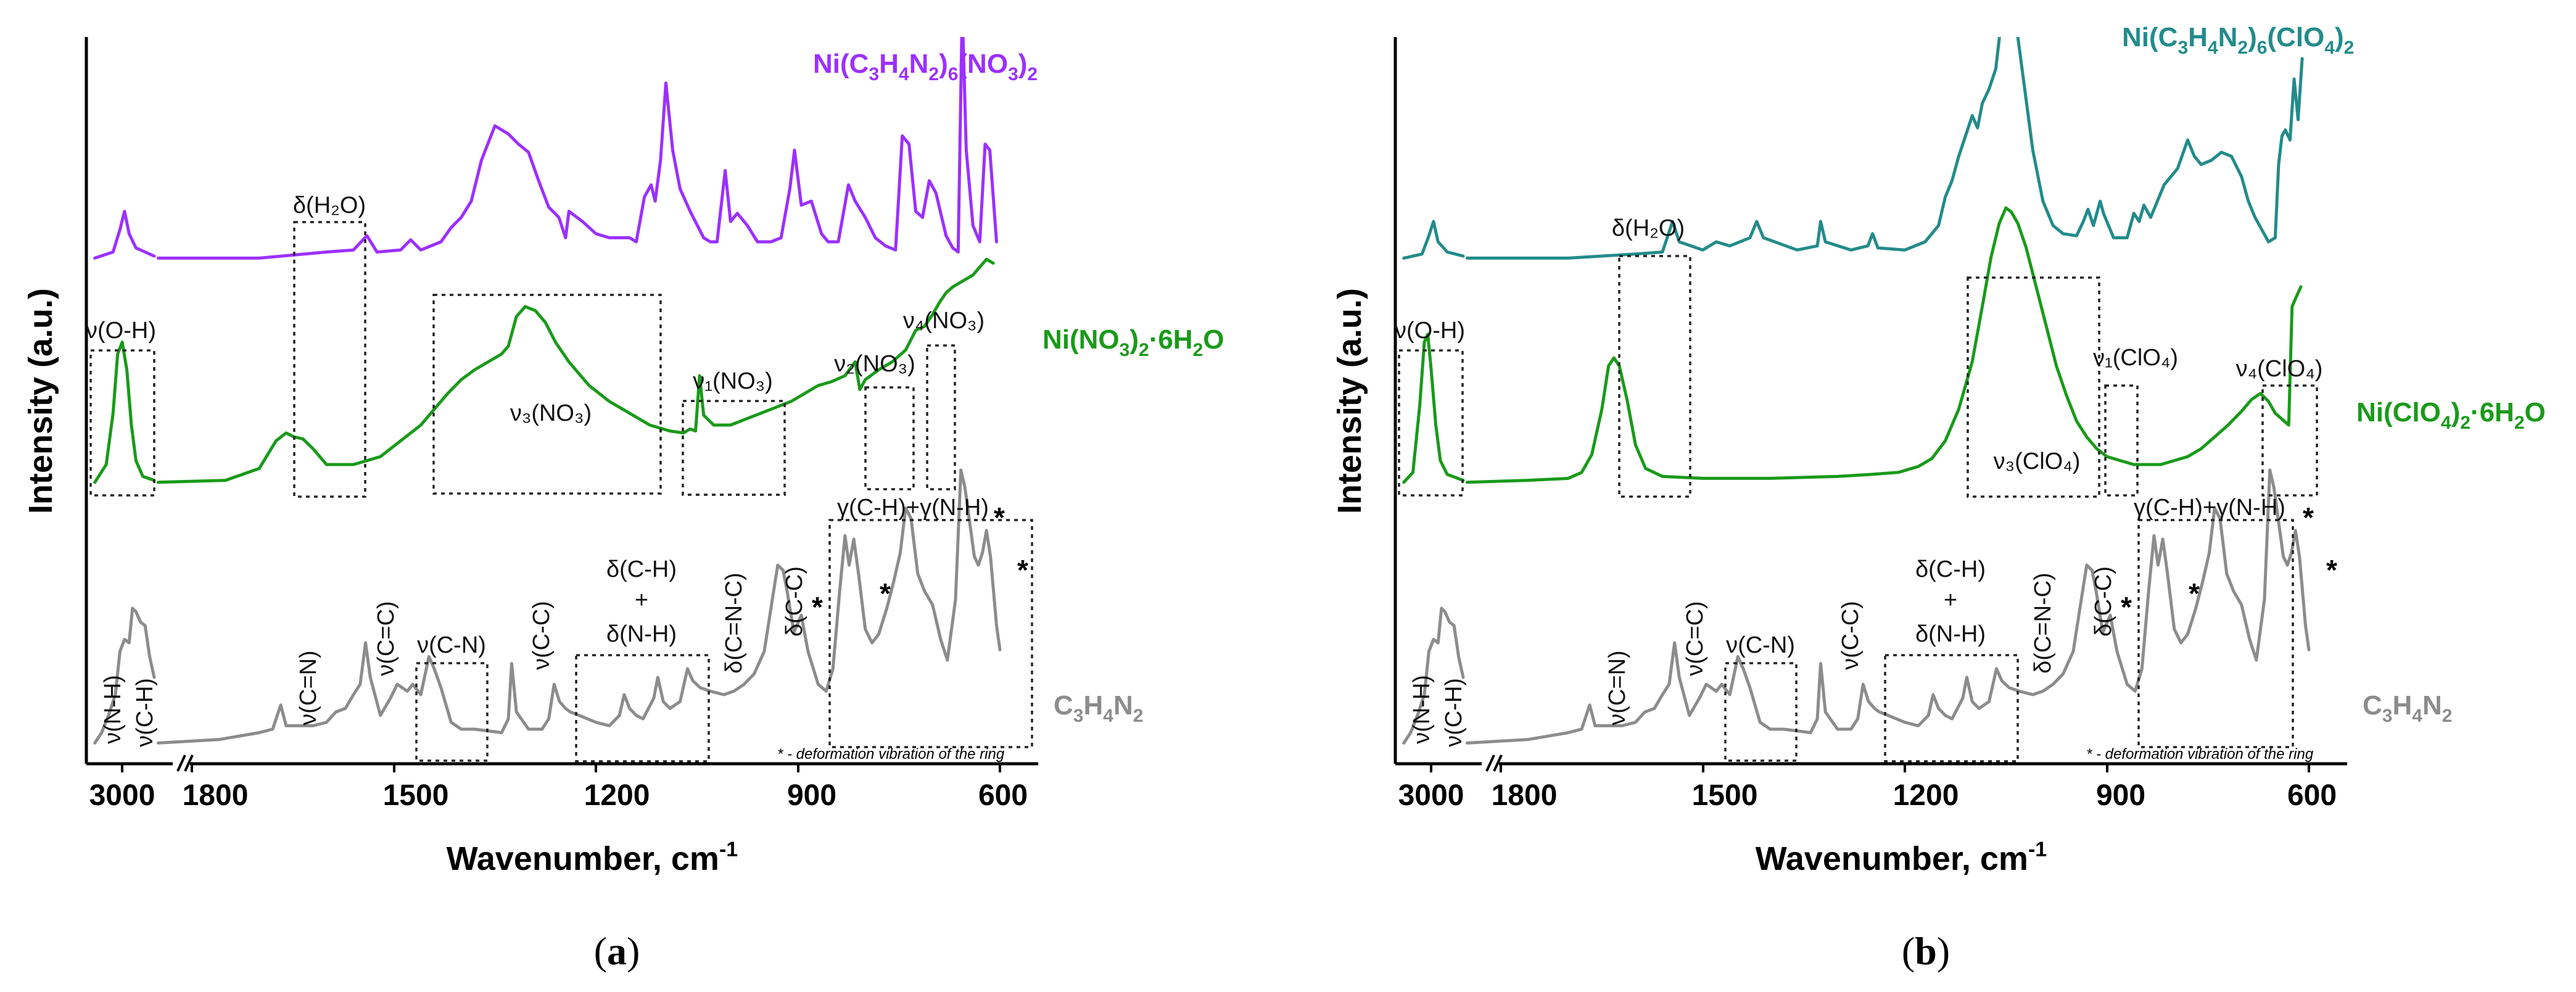  I want to click on panel-b-annotation: ν(C-N), so click(1761, 645).